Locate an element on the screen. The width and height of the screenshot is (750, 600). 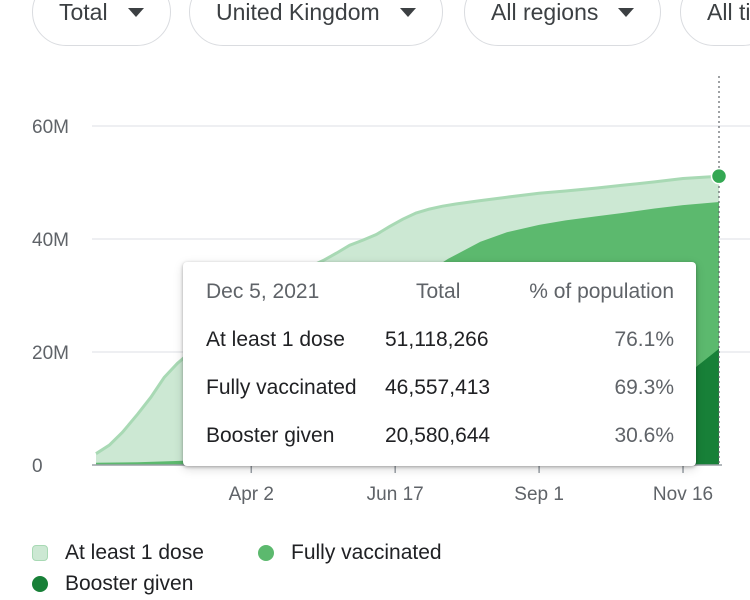
metric-filter-label: Total is located at coordinates (83, 12).